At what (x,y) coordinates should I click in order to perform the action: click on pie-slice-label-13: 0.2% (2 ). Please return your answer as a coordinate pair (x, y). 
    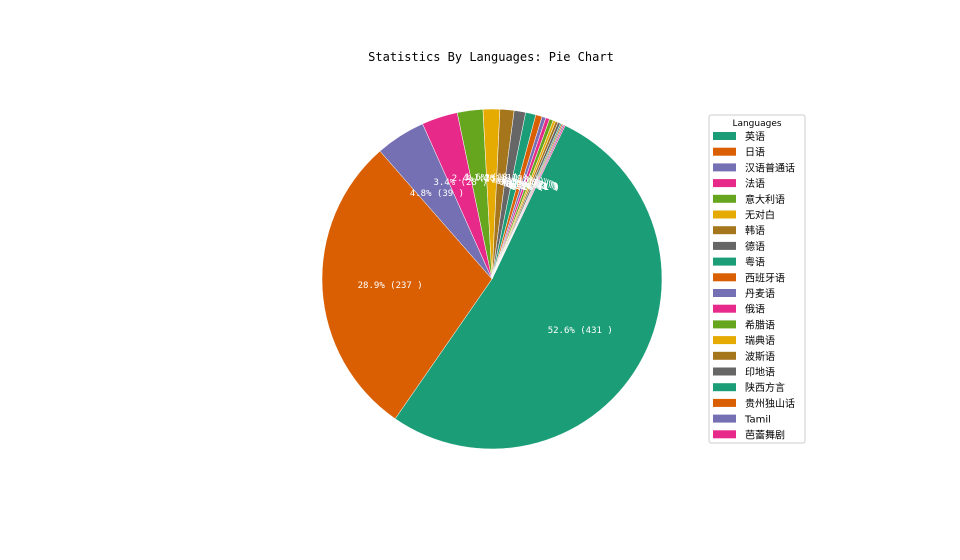
    Looking at the image, I should click on (529, 185).